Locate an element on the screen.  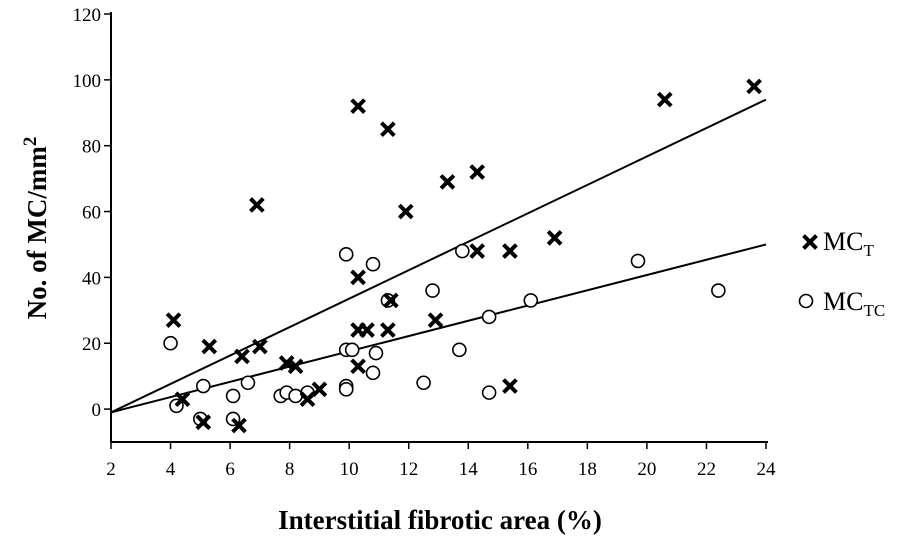
legend-label-mctc-main: MC is located at coordinates (843, 301).